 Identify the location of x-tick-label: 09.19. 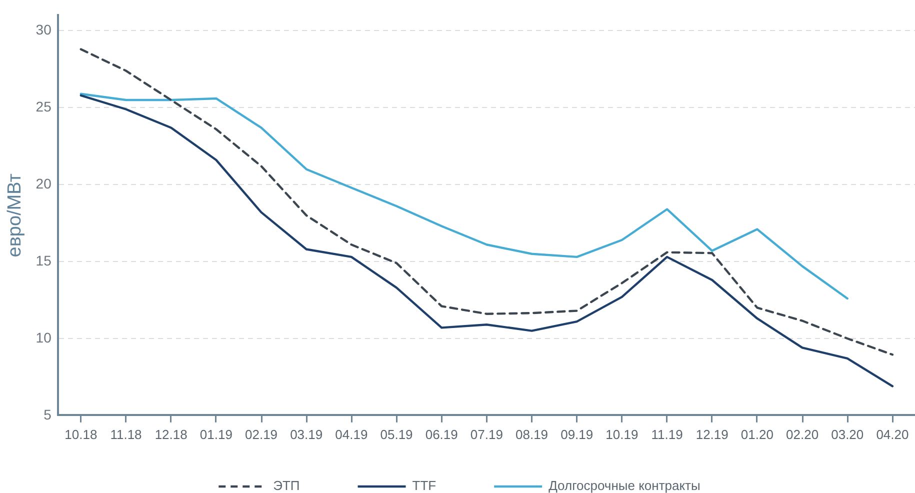
(577, 434).